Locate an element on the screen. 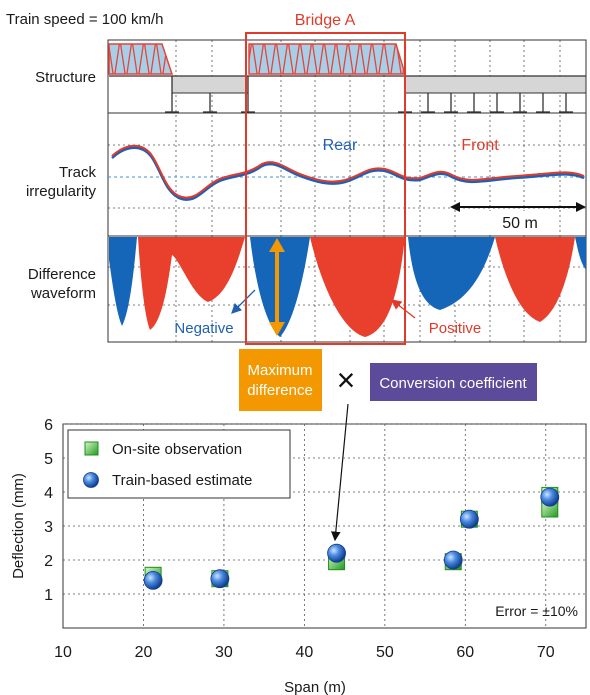  y-tick-label: 4 is located at coordinates (48, 493).